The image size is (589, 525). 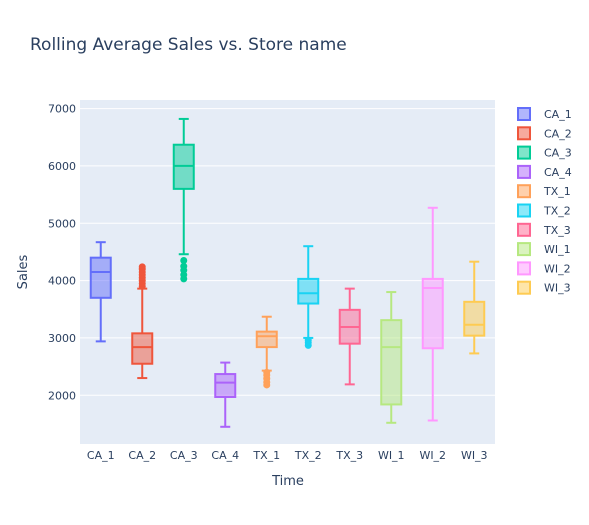 What do you see at coordinates (391, 455) in the screenshot?
I see `x-tick-label: WI_1` at bounding box center [391, 455].